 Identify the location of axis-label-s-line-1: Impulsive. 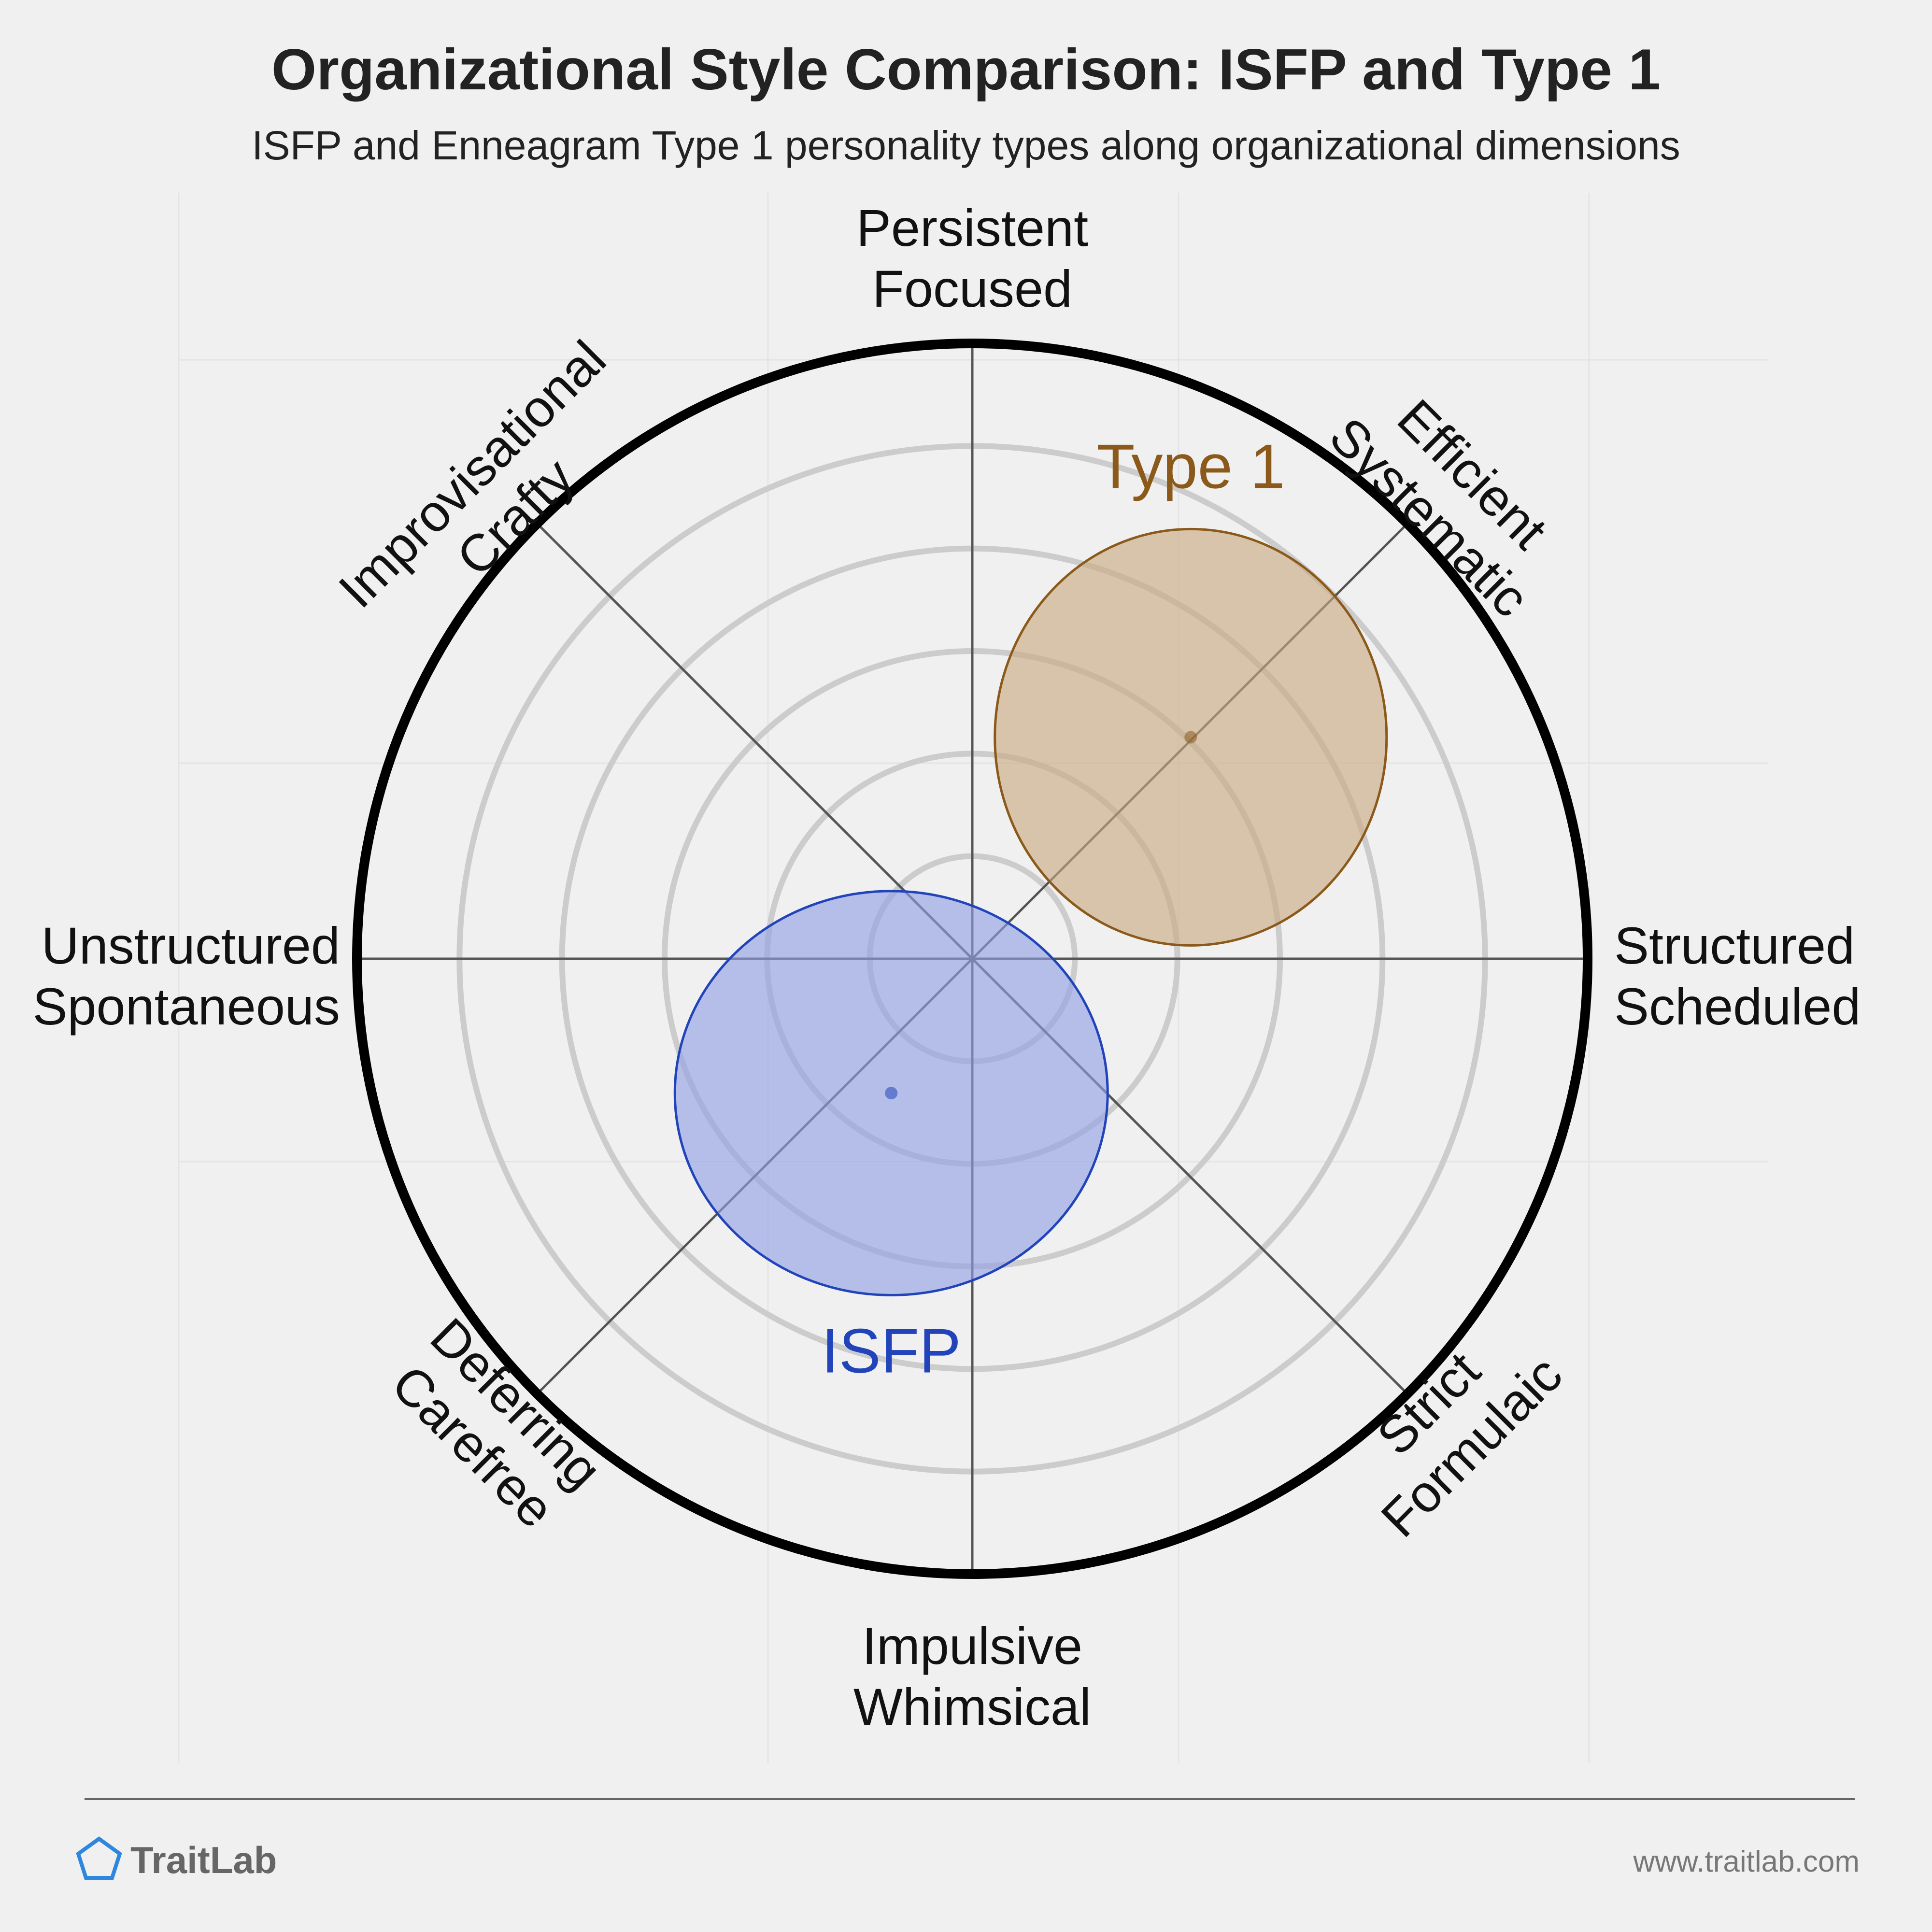
(972, 1646).